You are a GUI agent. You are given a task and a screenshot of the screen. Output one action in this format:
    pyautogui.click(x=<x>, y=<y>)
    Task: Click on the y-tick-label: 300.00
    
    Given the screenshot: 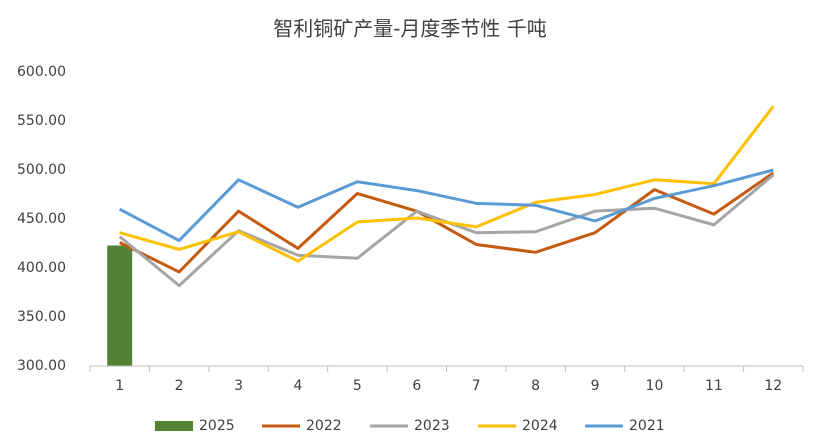 What is the action you would take?
    pyautogui.click(x=41, y=366)
    